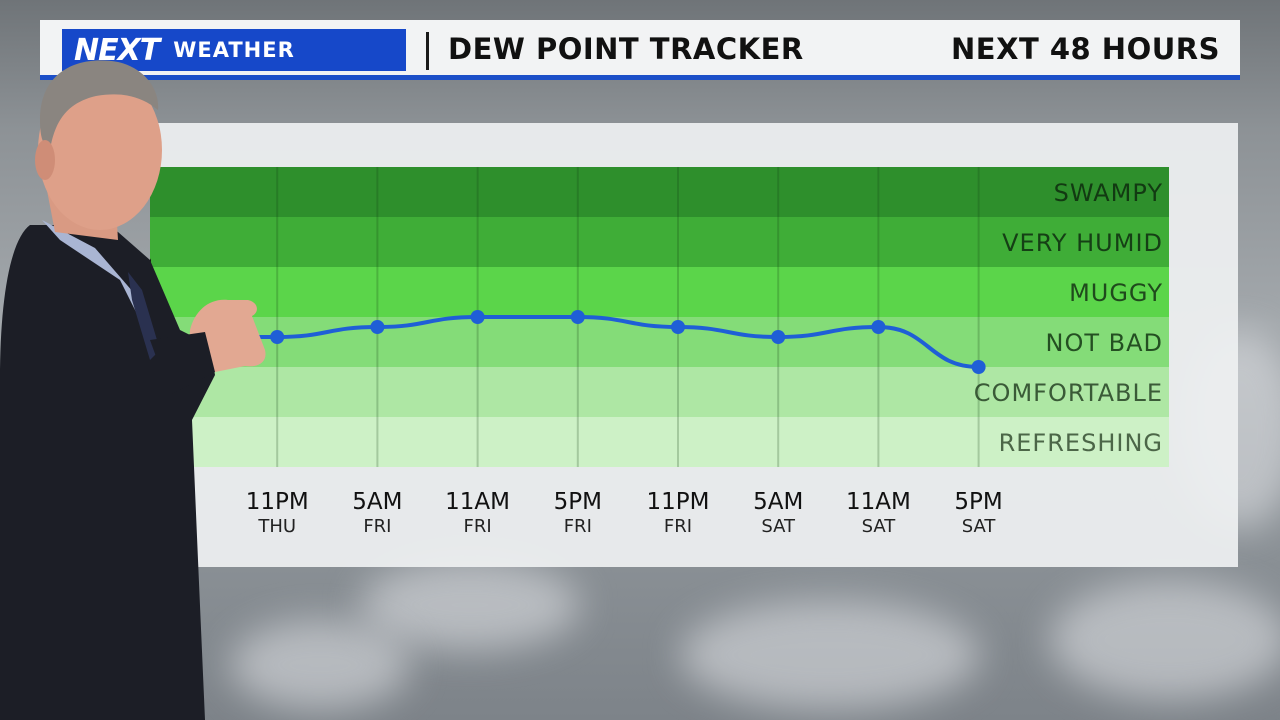 This screenshot has height=720, width=1280. I want to click on station-logo: NEXT WEATHER, so click(234, 50).